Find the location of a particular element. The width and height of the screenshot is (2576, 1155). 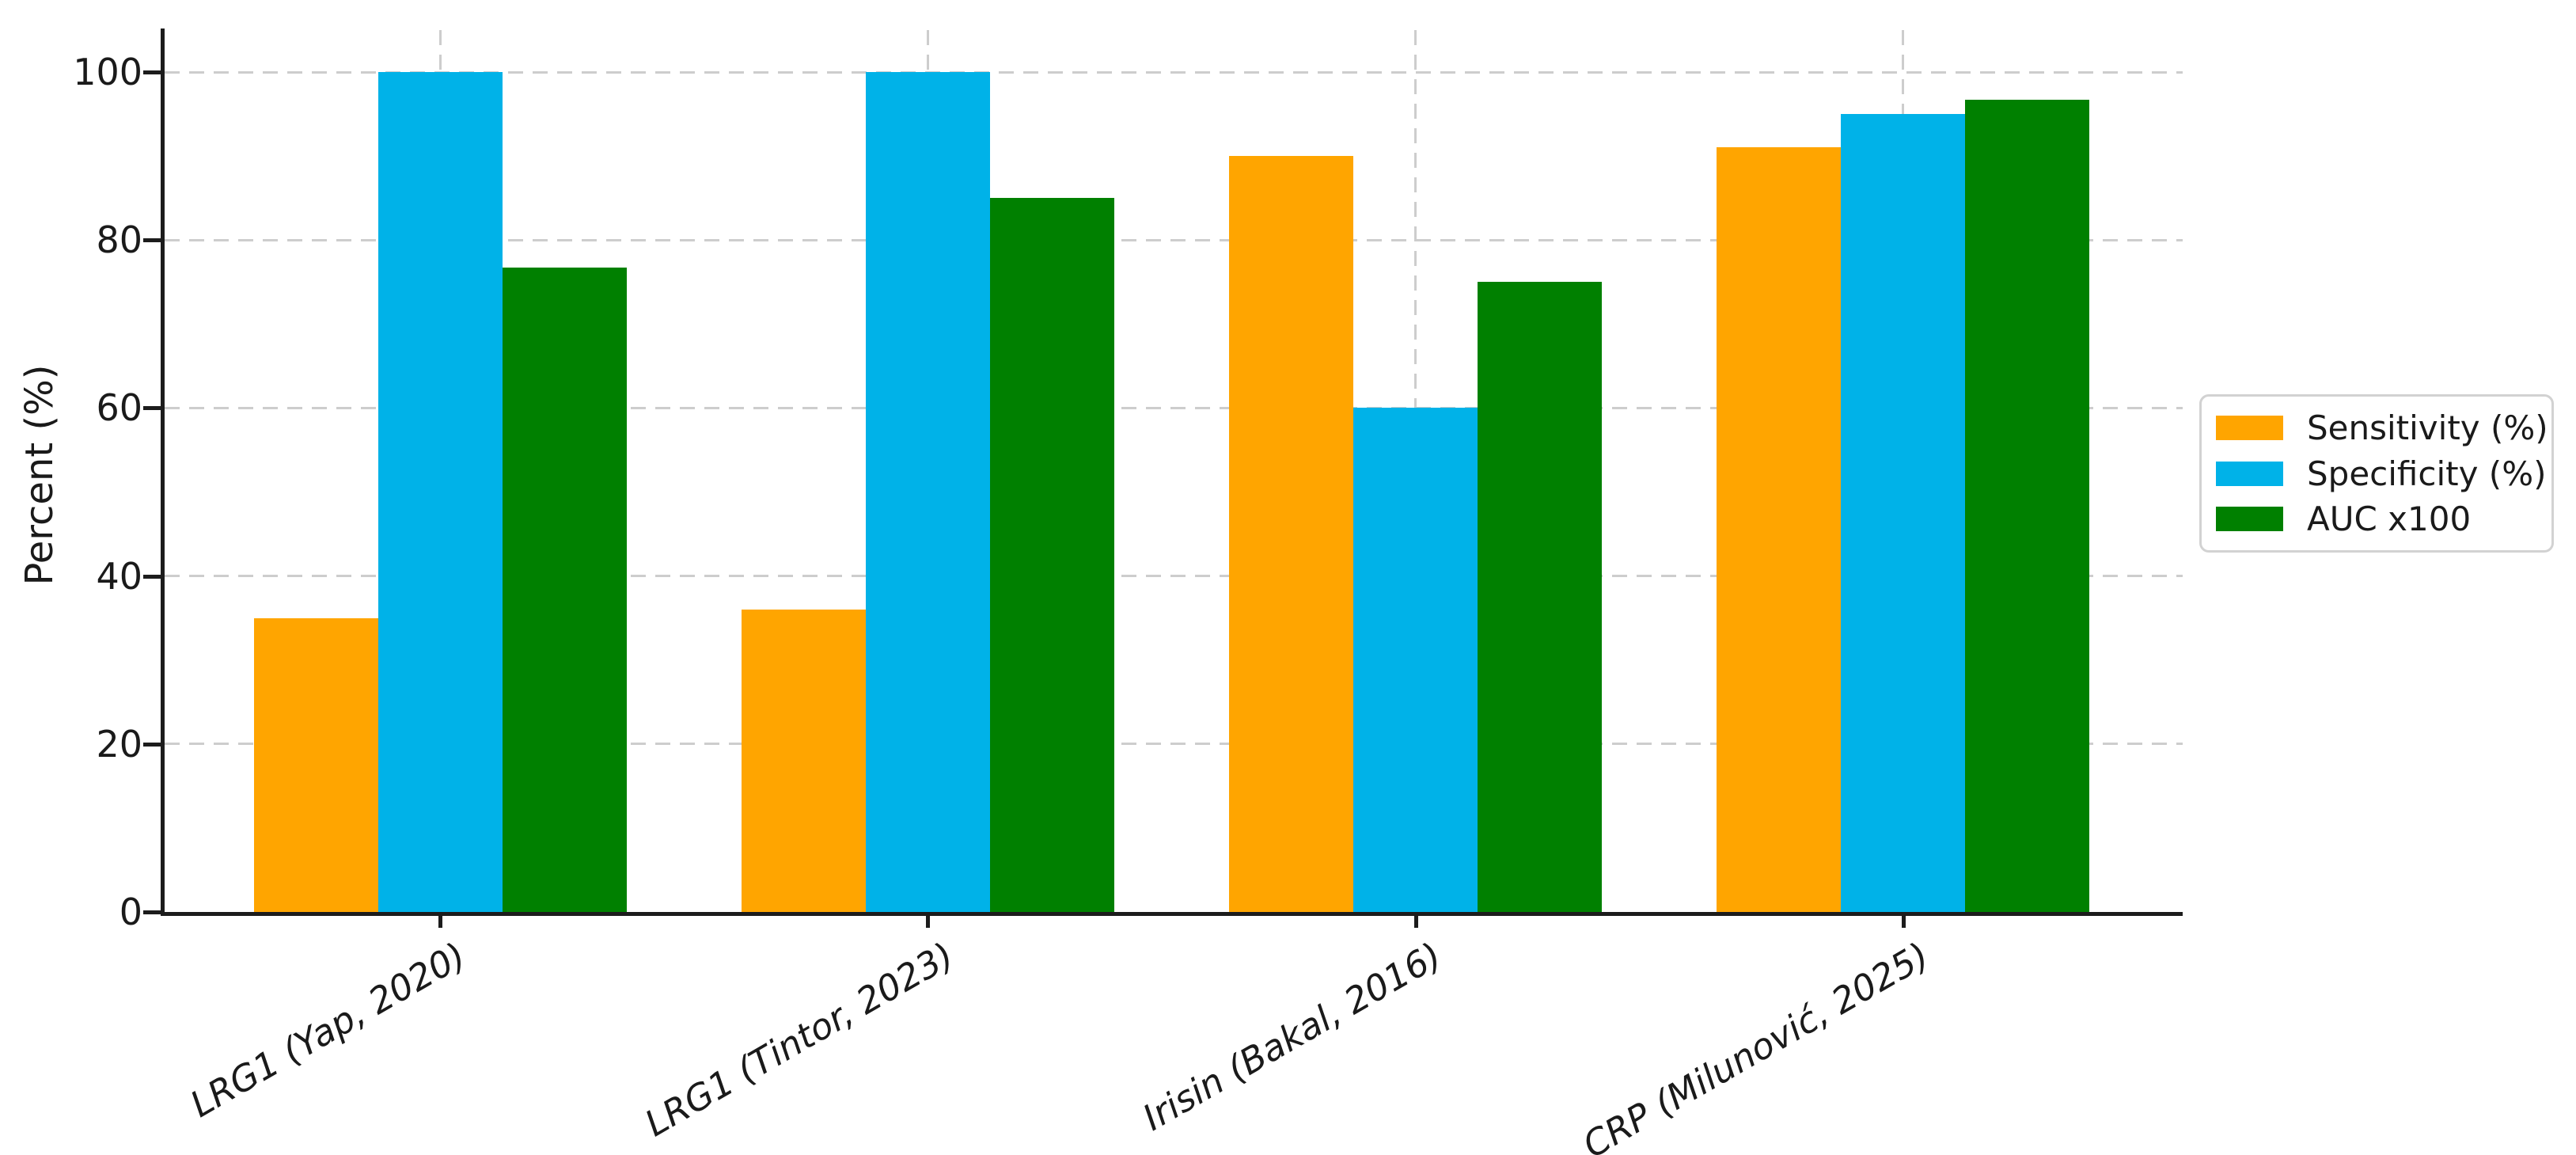

legend-row: Specificity (%) is located at coordinates (2381, 473).